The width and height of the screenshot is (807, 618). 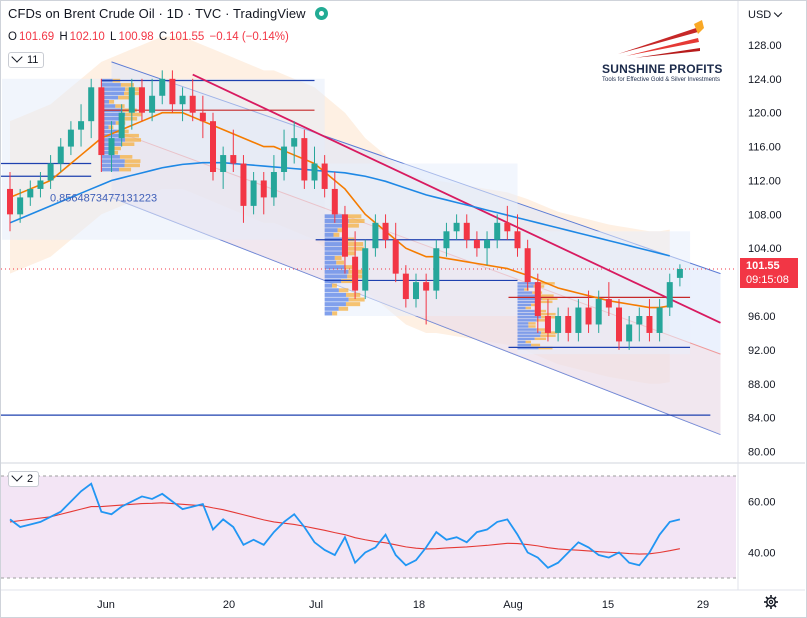 I want to click on price-axis-tick: 80.00, so click(x=762, y=453).